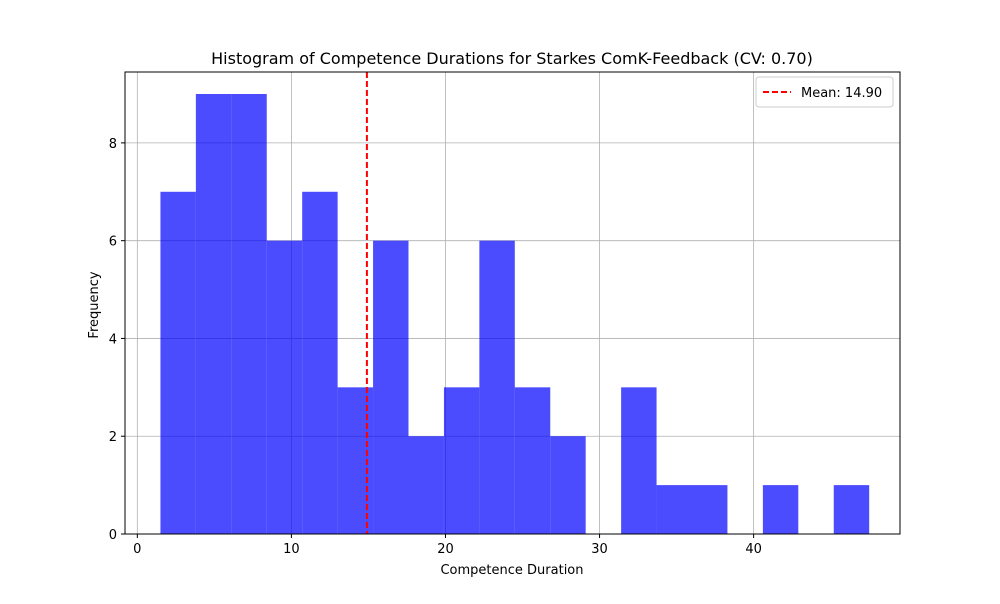  Describe the element at coordinates (113, 242) in the screenshot. I see `y-tick-label: 6` at that location.